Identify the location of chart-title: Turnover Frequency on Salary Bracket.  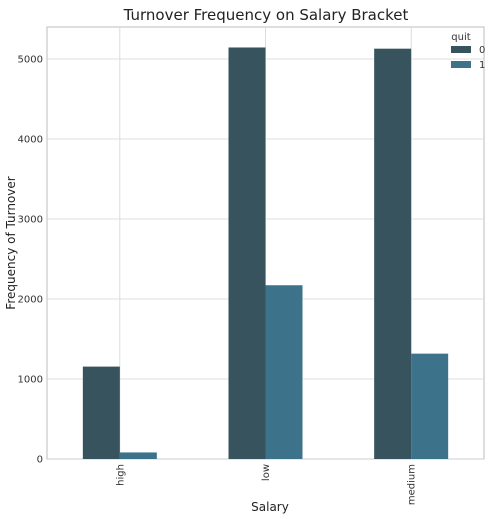
(266, 15).